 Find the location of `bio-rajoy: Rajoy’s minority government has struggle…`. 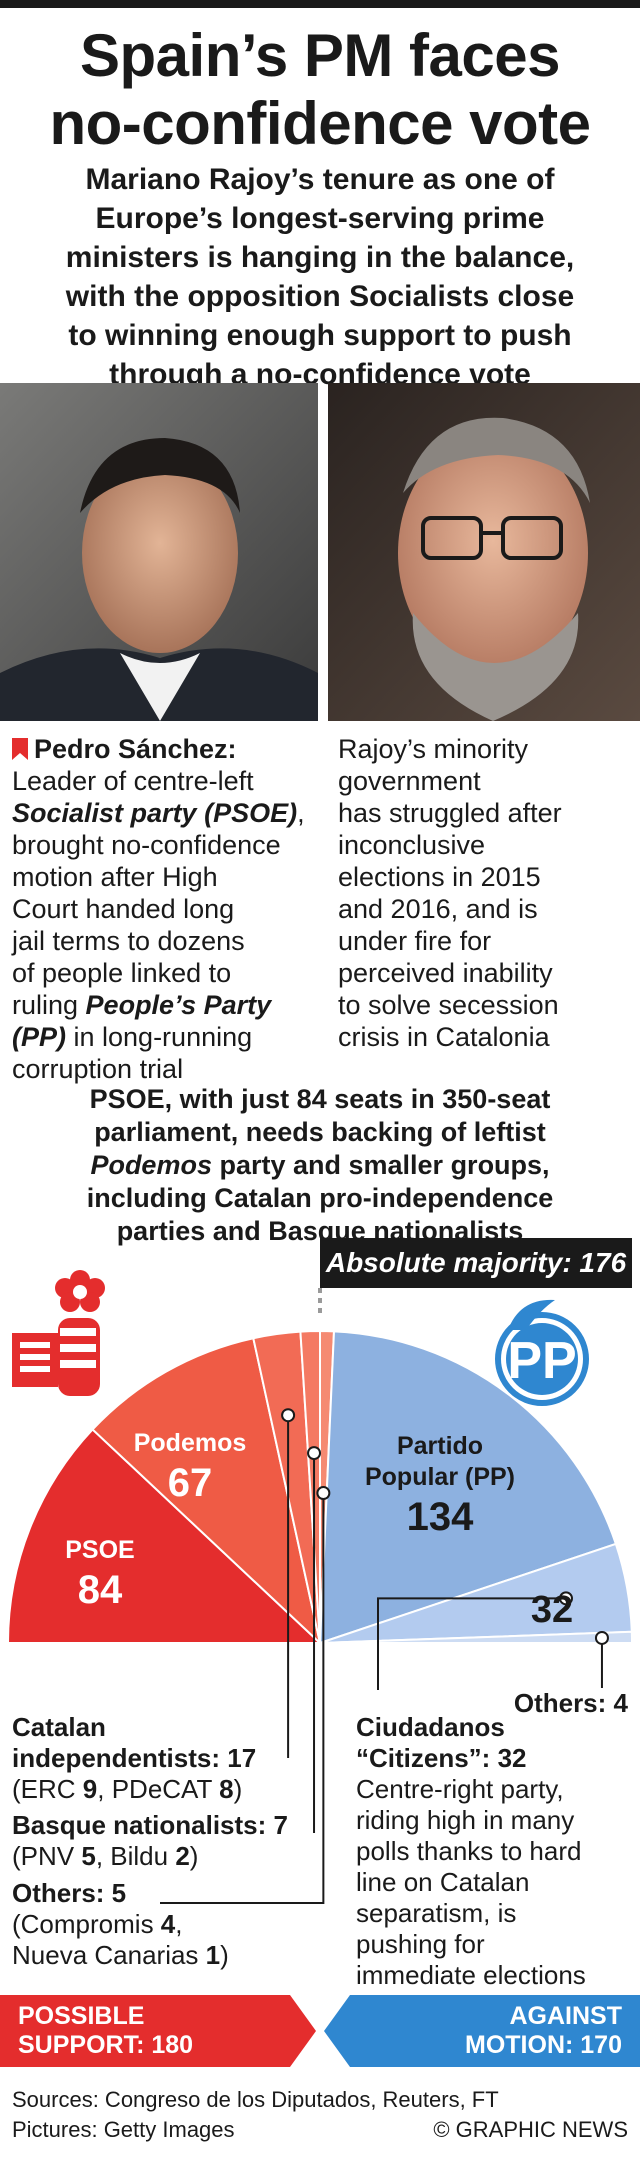

bio-rajoy: Rajoy’s minority government has struggle… is located at coordinates (450, 893).